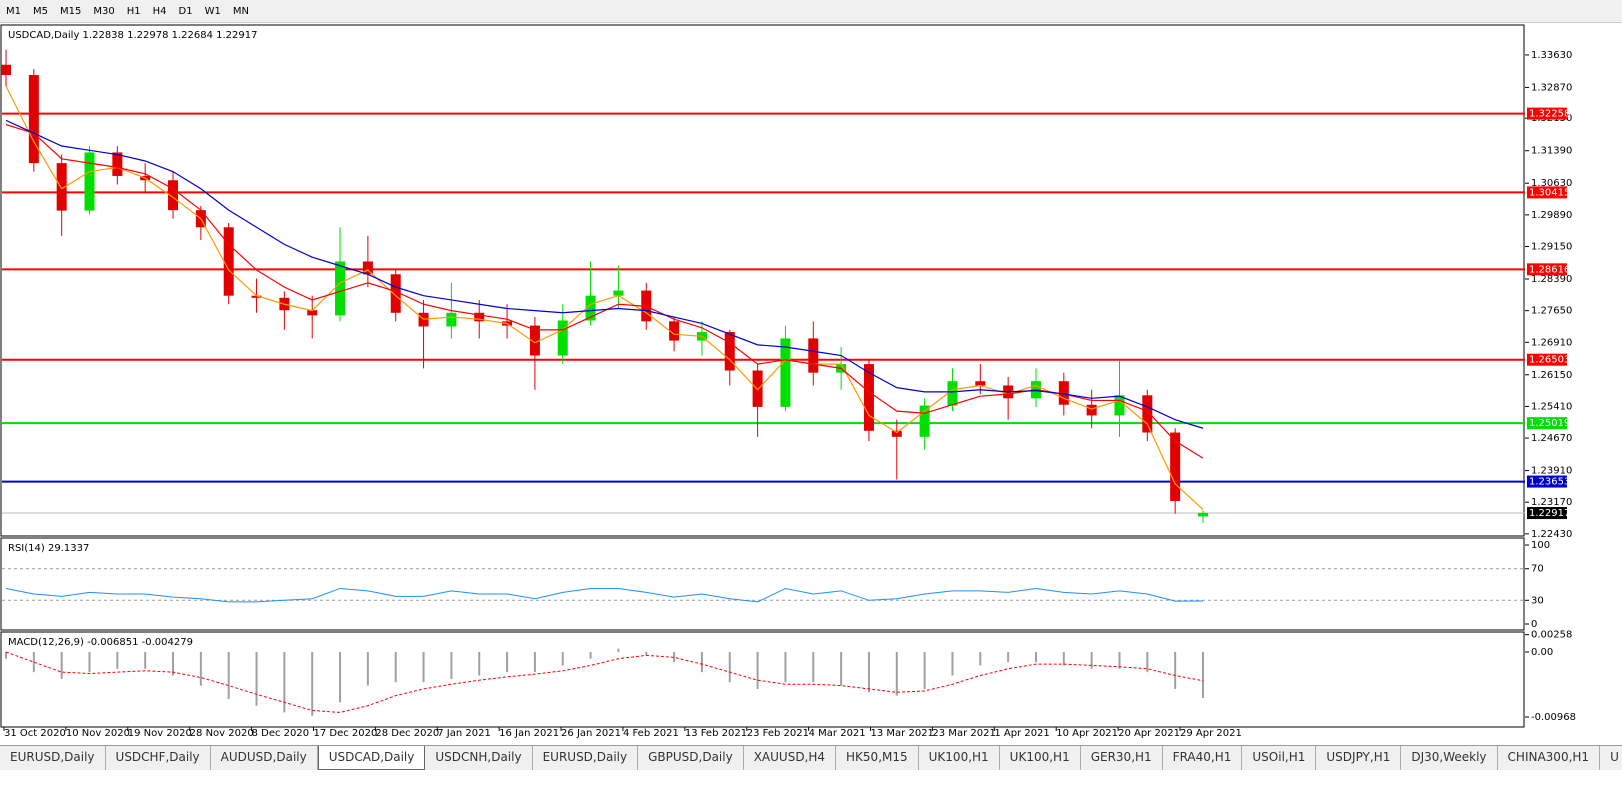 The image size is (1622, 797). I want to click on x-tick-label: 26 Jan 2021, so click(591, 733).